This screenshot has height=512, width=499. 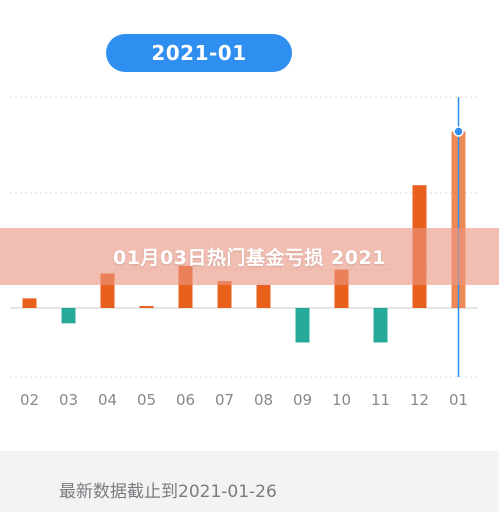 What do you see at coordinates (185, 400) in the screenshot?
I see `x-tick-label: 06` at bounding box center [185, 400].